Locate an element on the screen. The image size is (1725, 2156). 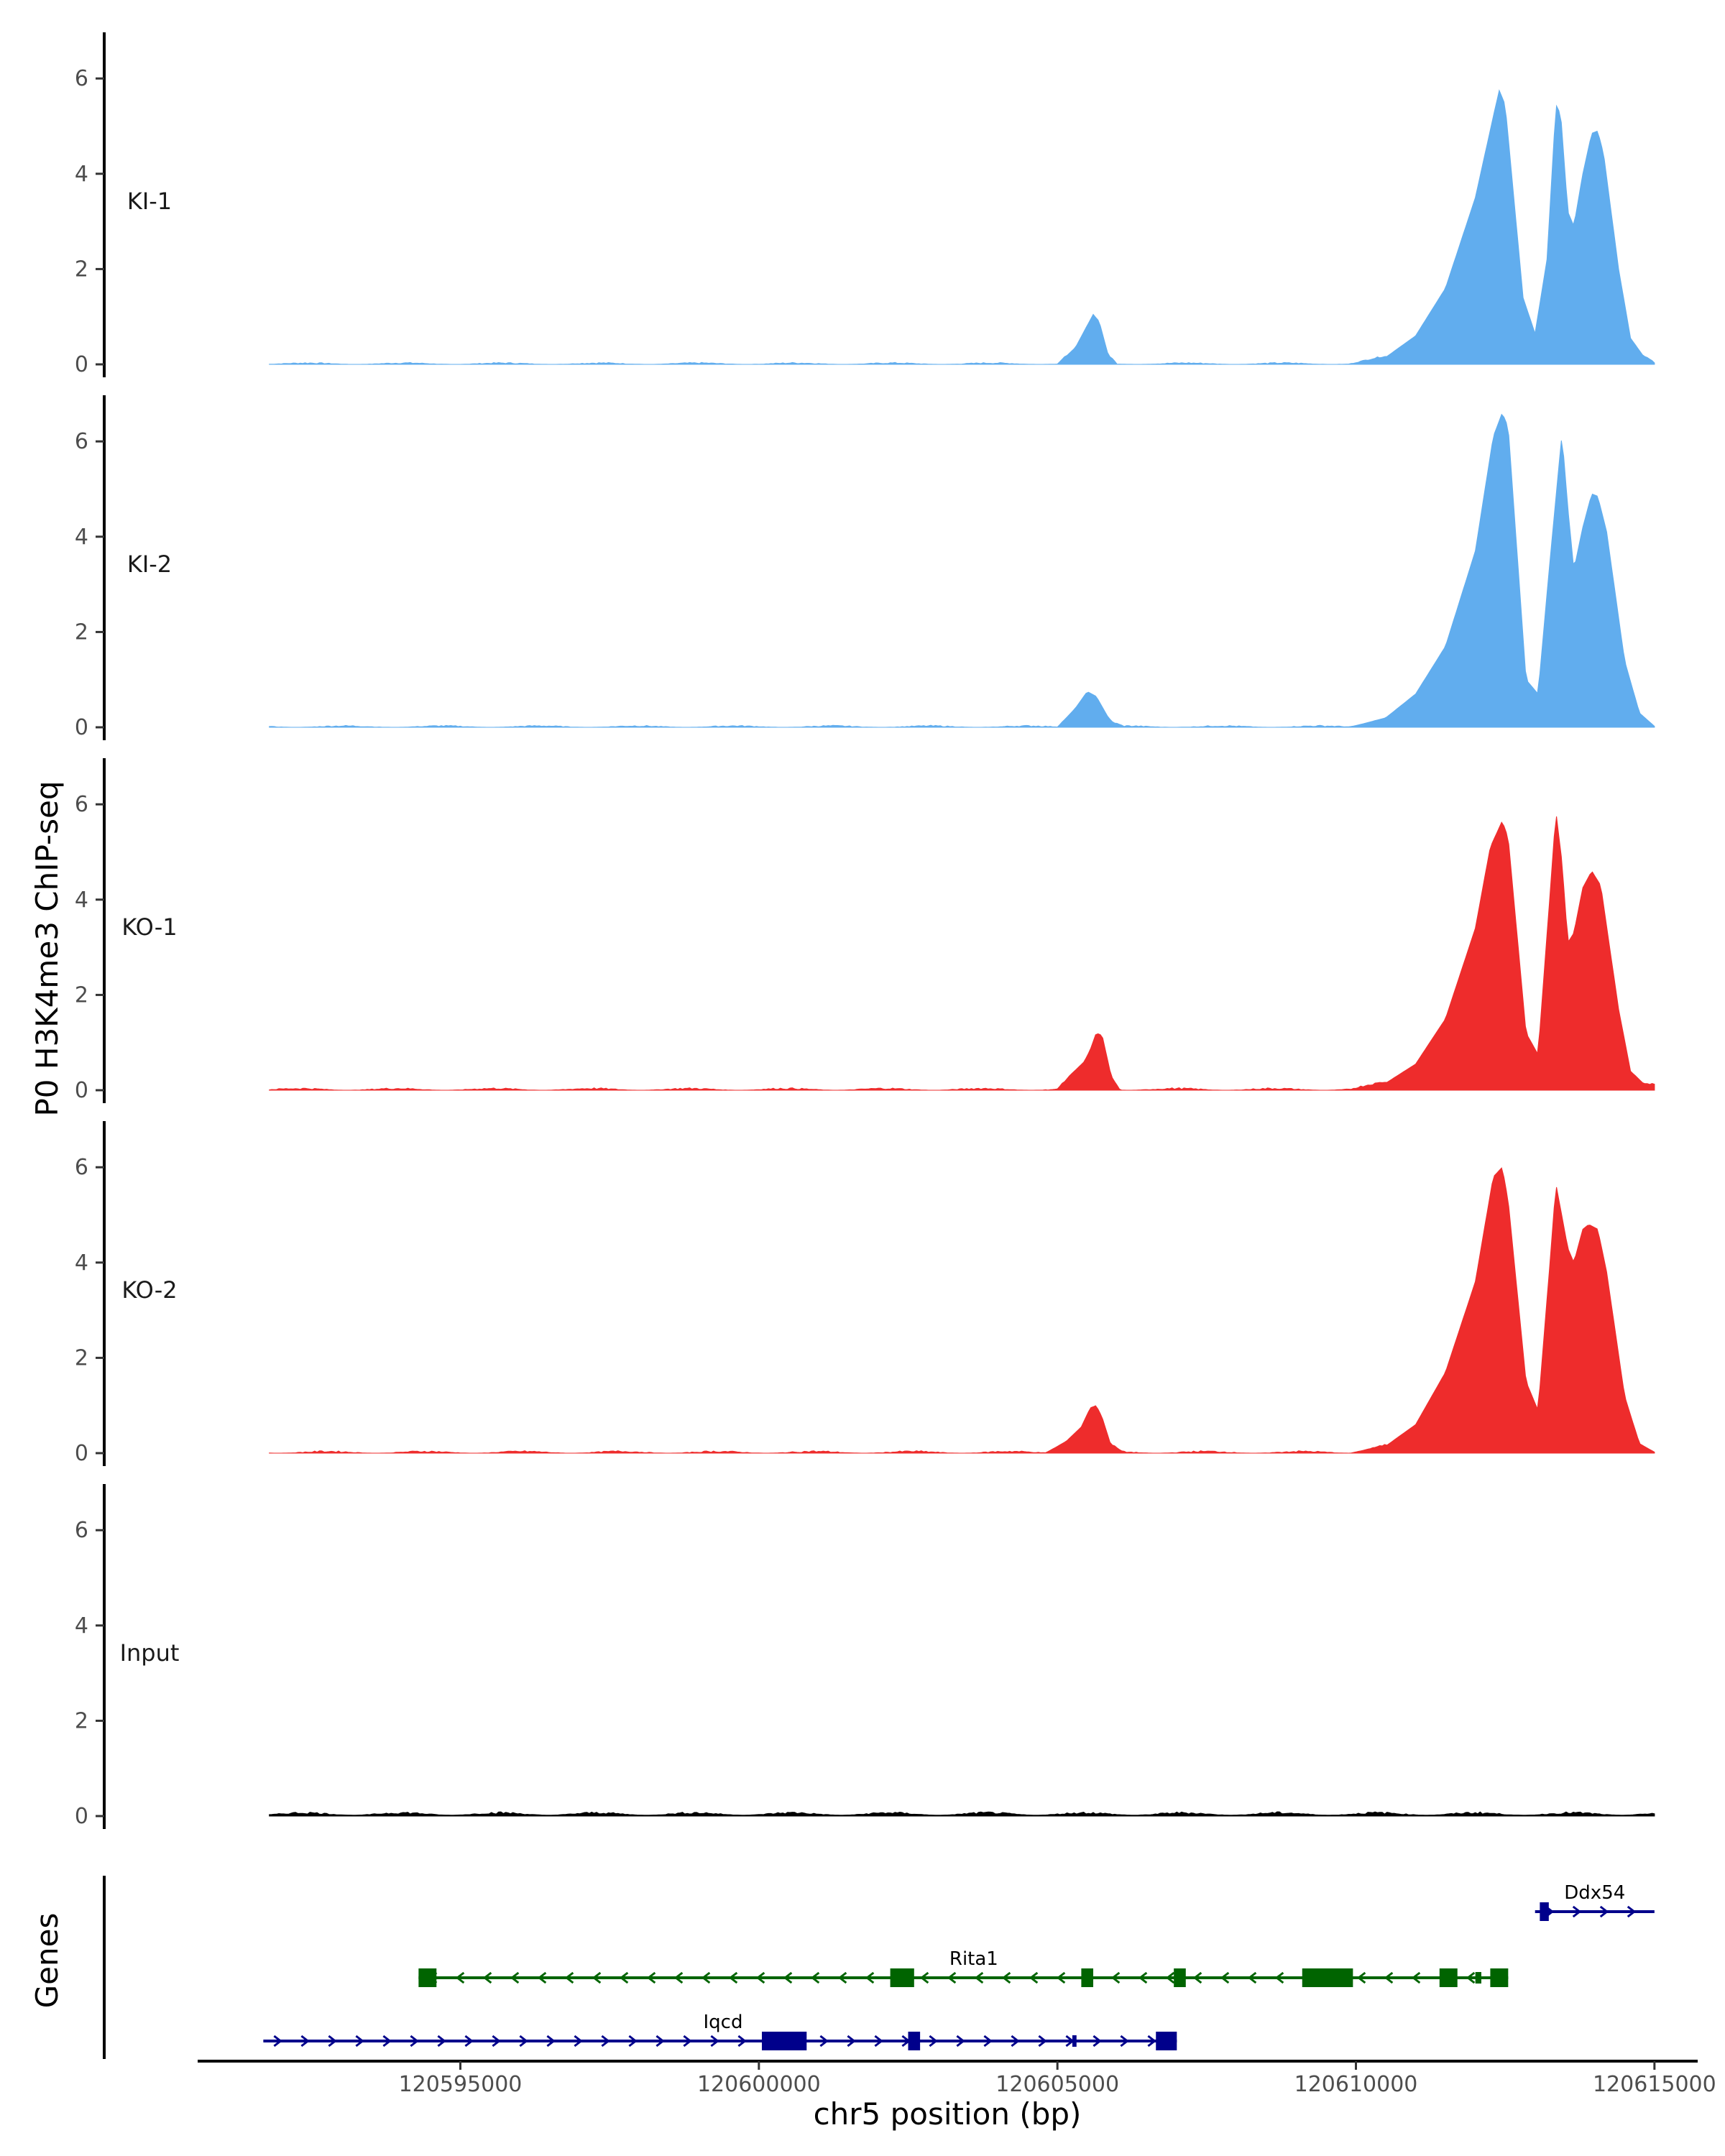
track-label: Input is located at coordinates (150, 1653).